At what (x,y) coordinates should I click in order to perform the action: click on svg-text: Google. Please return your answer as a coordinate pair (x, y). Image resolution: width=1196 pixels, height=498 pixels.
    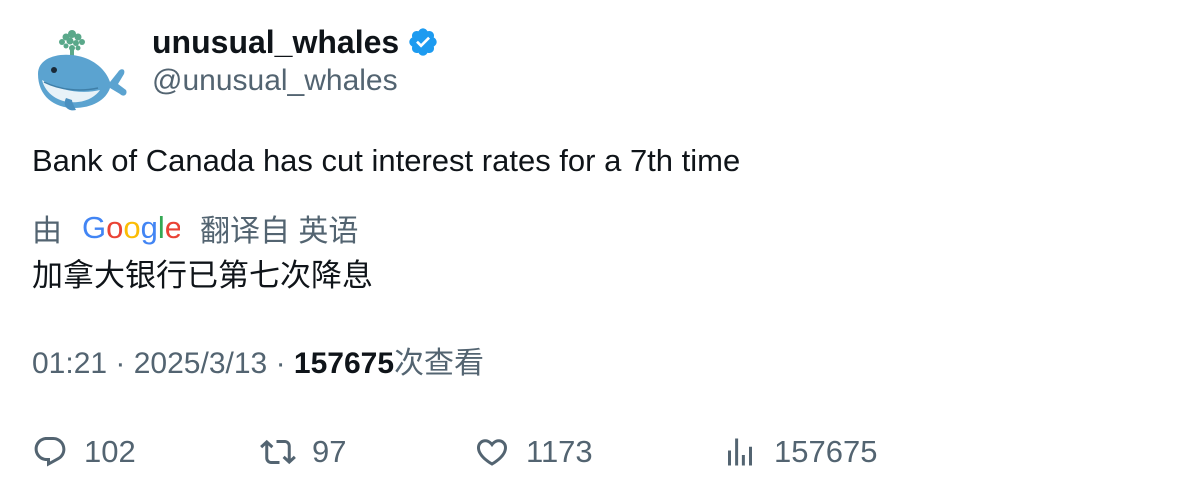
    Looking at the image, I should click on (131, 227).